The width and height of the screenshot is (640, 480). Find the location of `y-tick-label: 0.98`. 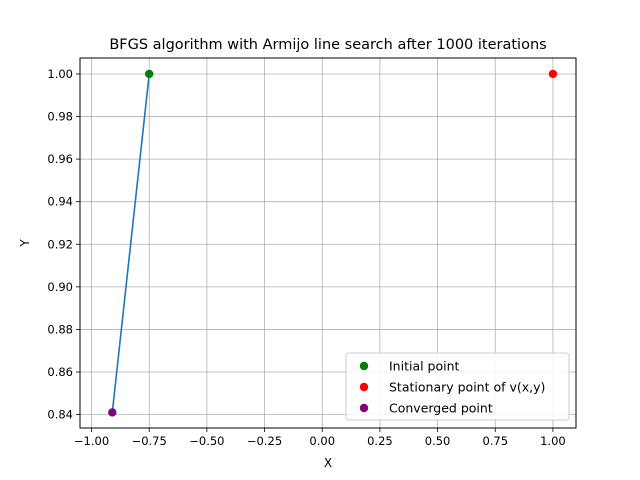

y-tick-label: 0.98 is located at coordinates (60, 117).